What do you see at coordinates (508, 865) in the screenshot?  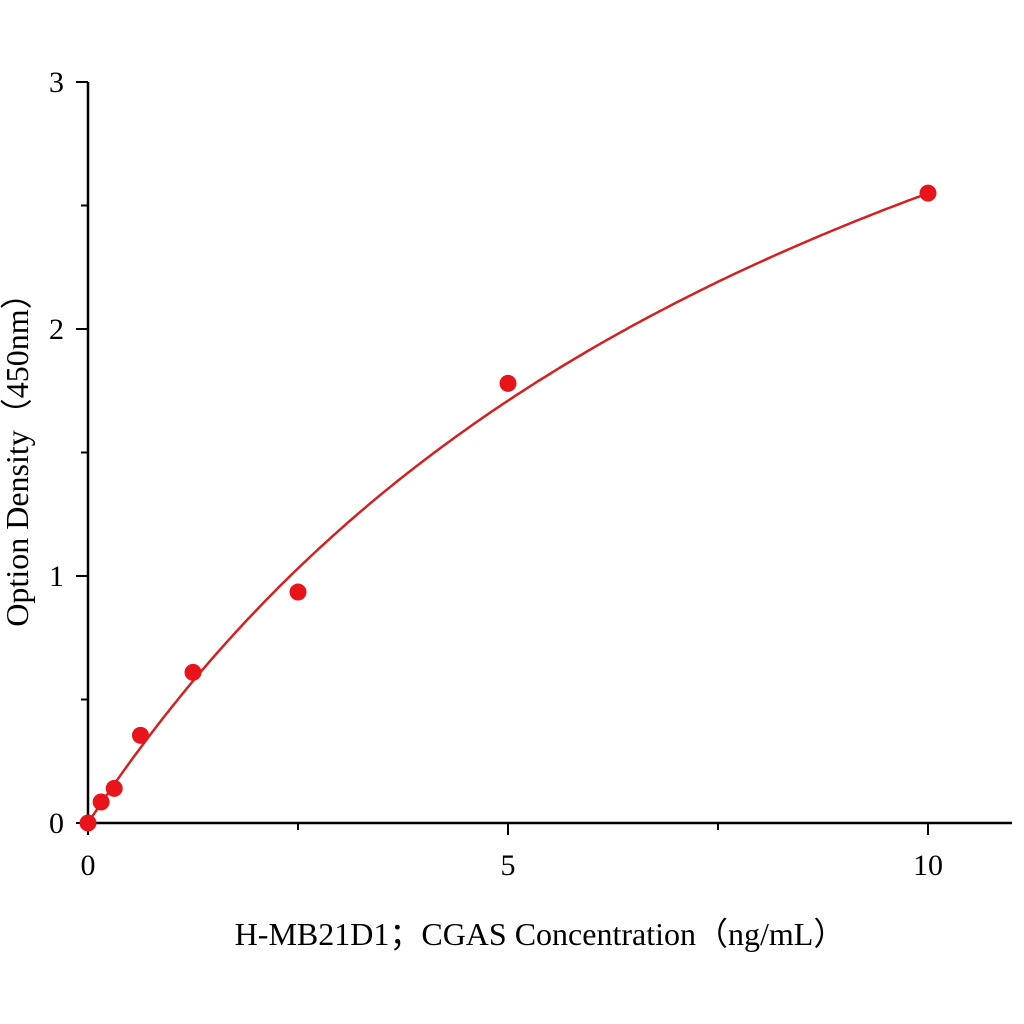 I see `x-tick-label: 5` at bounding box center [508, 865].